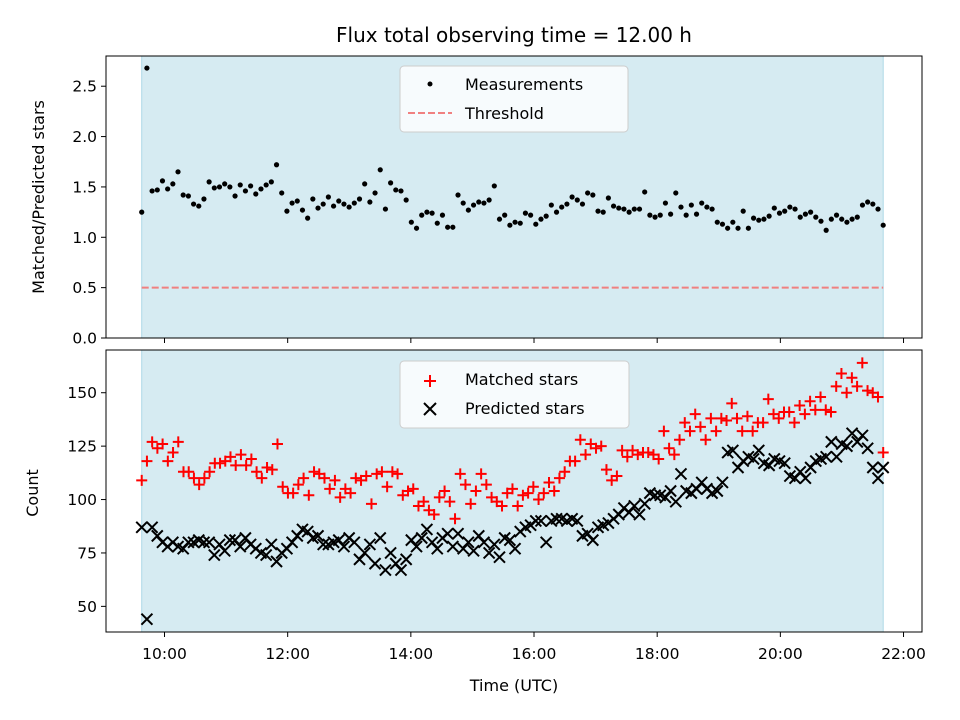 Image resolution: width=960 pixels, height=720 pixels. What do you see at coordinates (514, 35) in the screenshot?
I see `chart-title: Flux total observing time = 12.00 h` at bounding box center [514, 35].